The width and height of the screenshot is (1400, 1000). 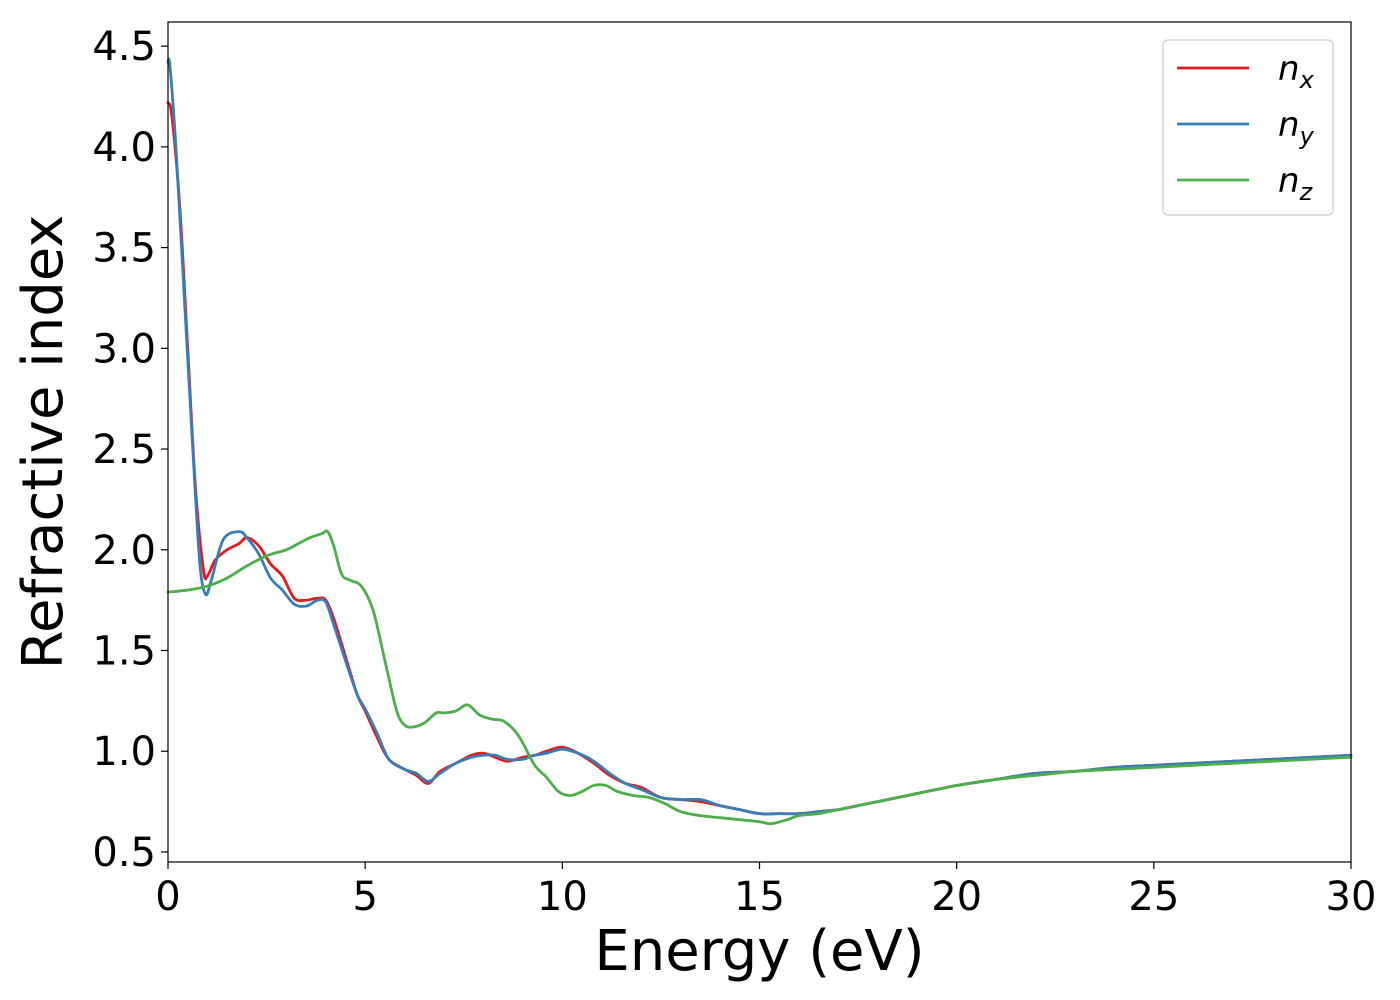 I want to click on x-tick-label: 5, so click(x=364, y=897).